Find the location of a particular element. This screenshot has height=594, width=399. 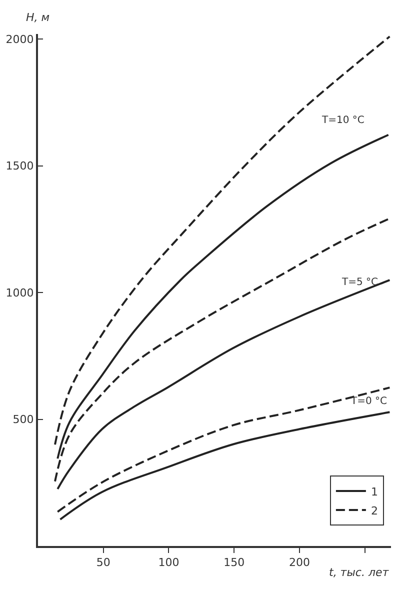

x-tick-label: 200 is located at coordinates (299, 563).